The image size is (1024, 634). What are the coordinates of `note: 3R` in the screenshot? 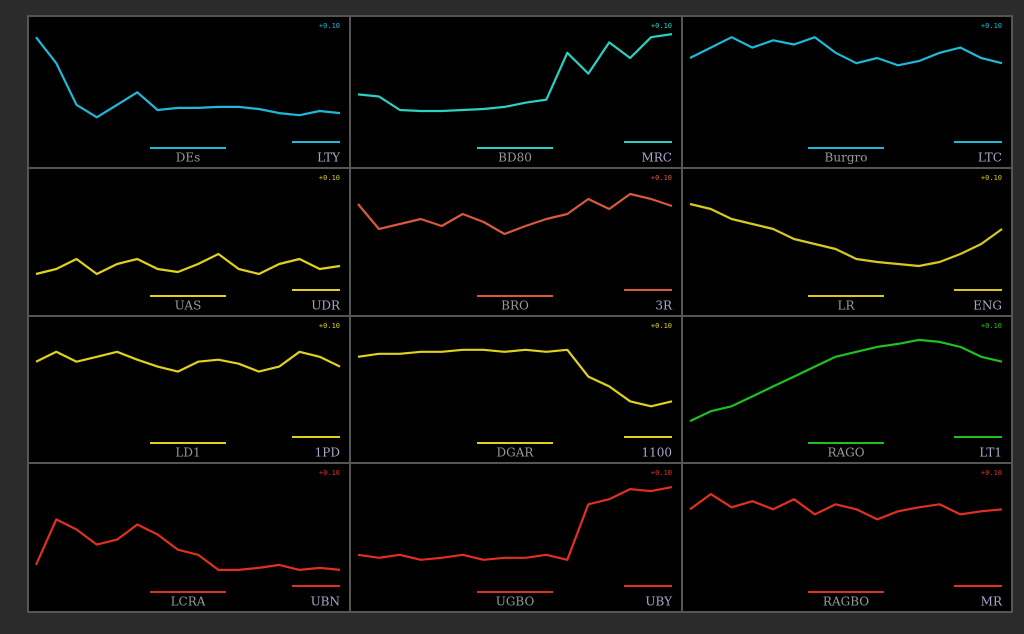 It's located at (664, 306).